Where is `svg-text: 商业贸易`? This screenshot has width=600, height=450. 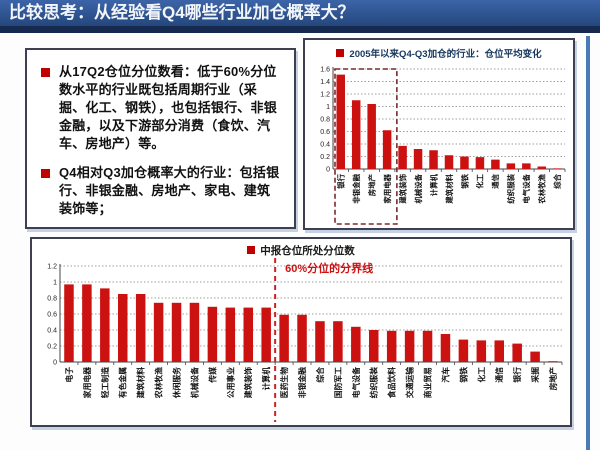 svg-text: 商业贸易 is located at coordinates (427, 382).